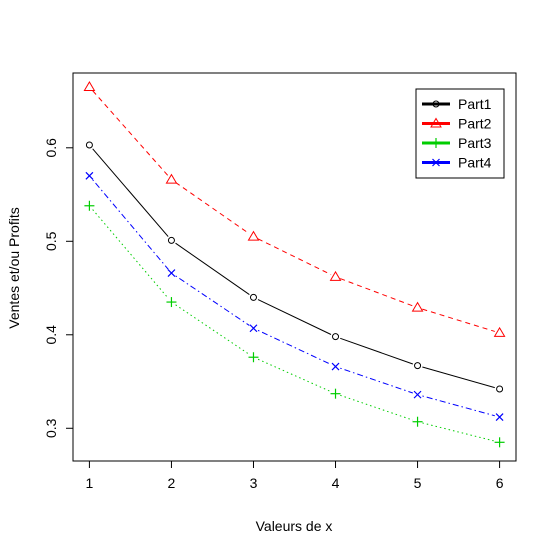 Image resolution: width=553 pixels, height=552 pixels. I want to click on legend-label: Part4, so click(475, 163).